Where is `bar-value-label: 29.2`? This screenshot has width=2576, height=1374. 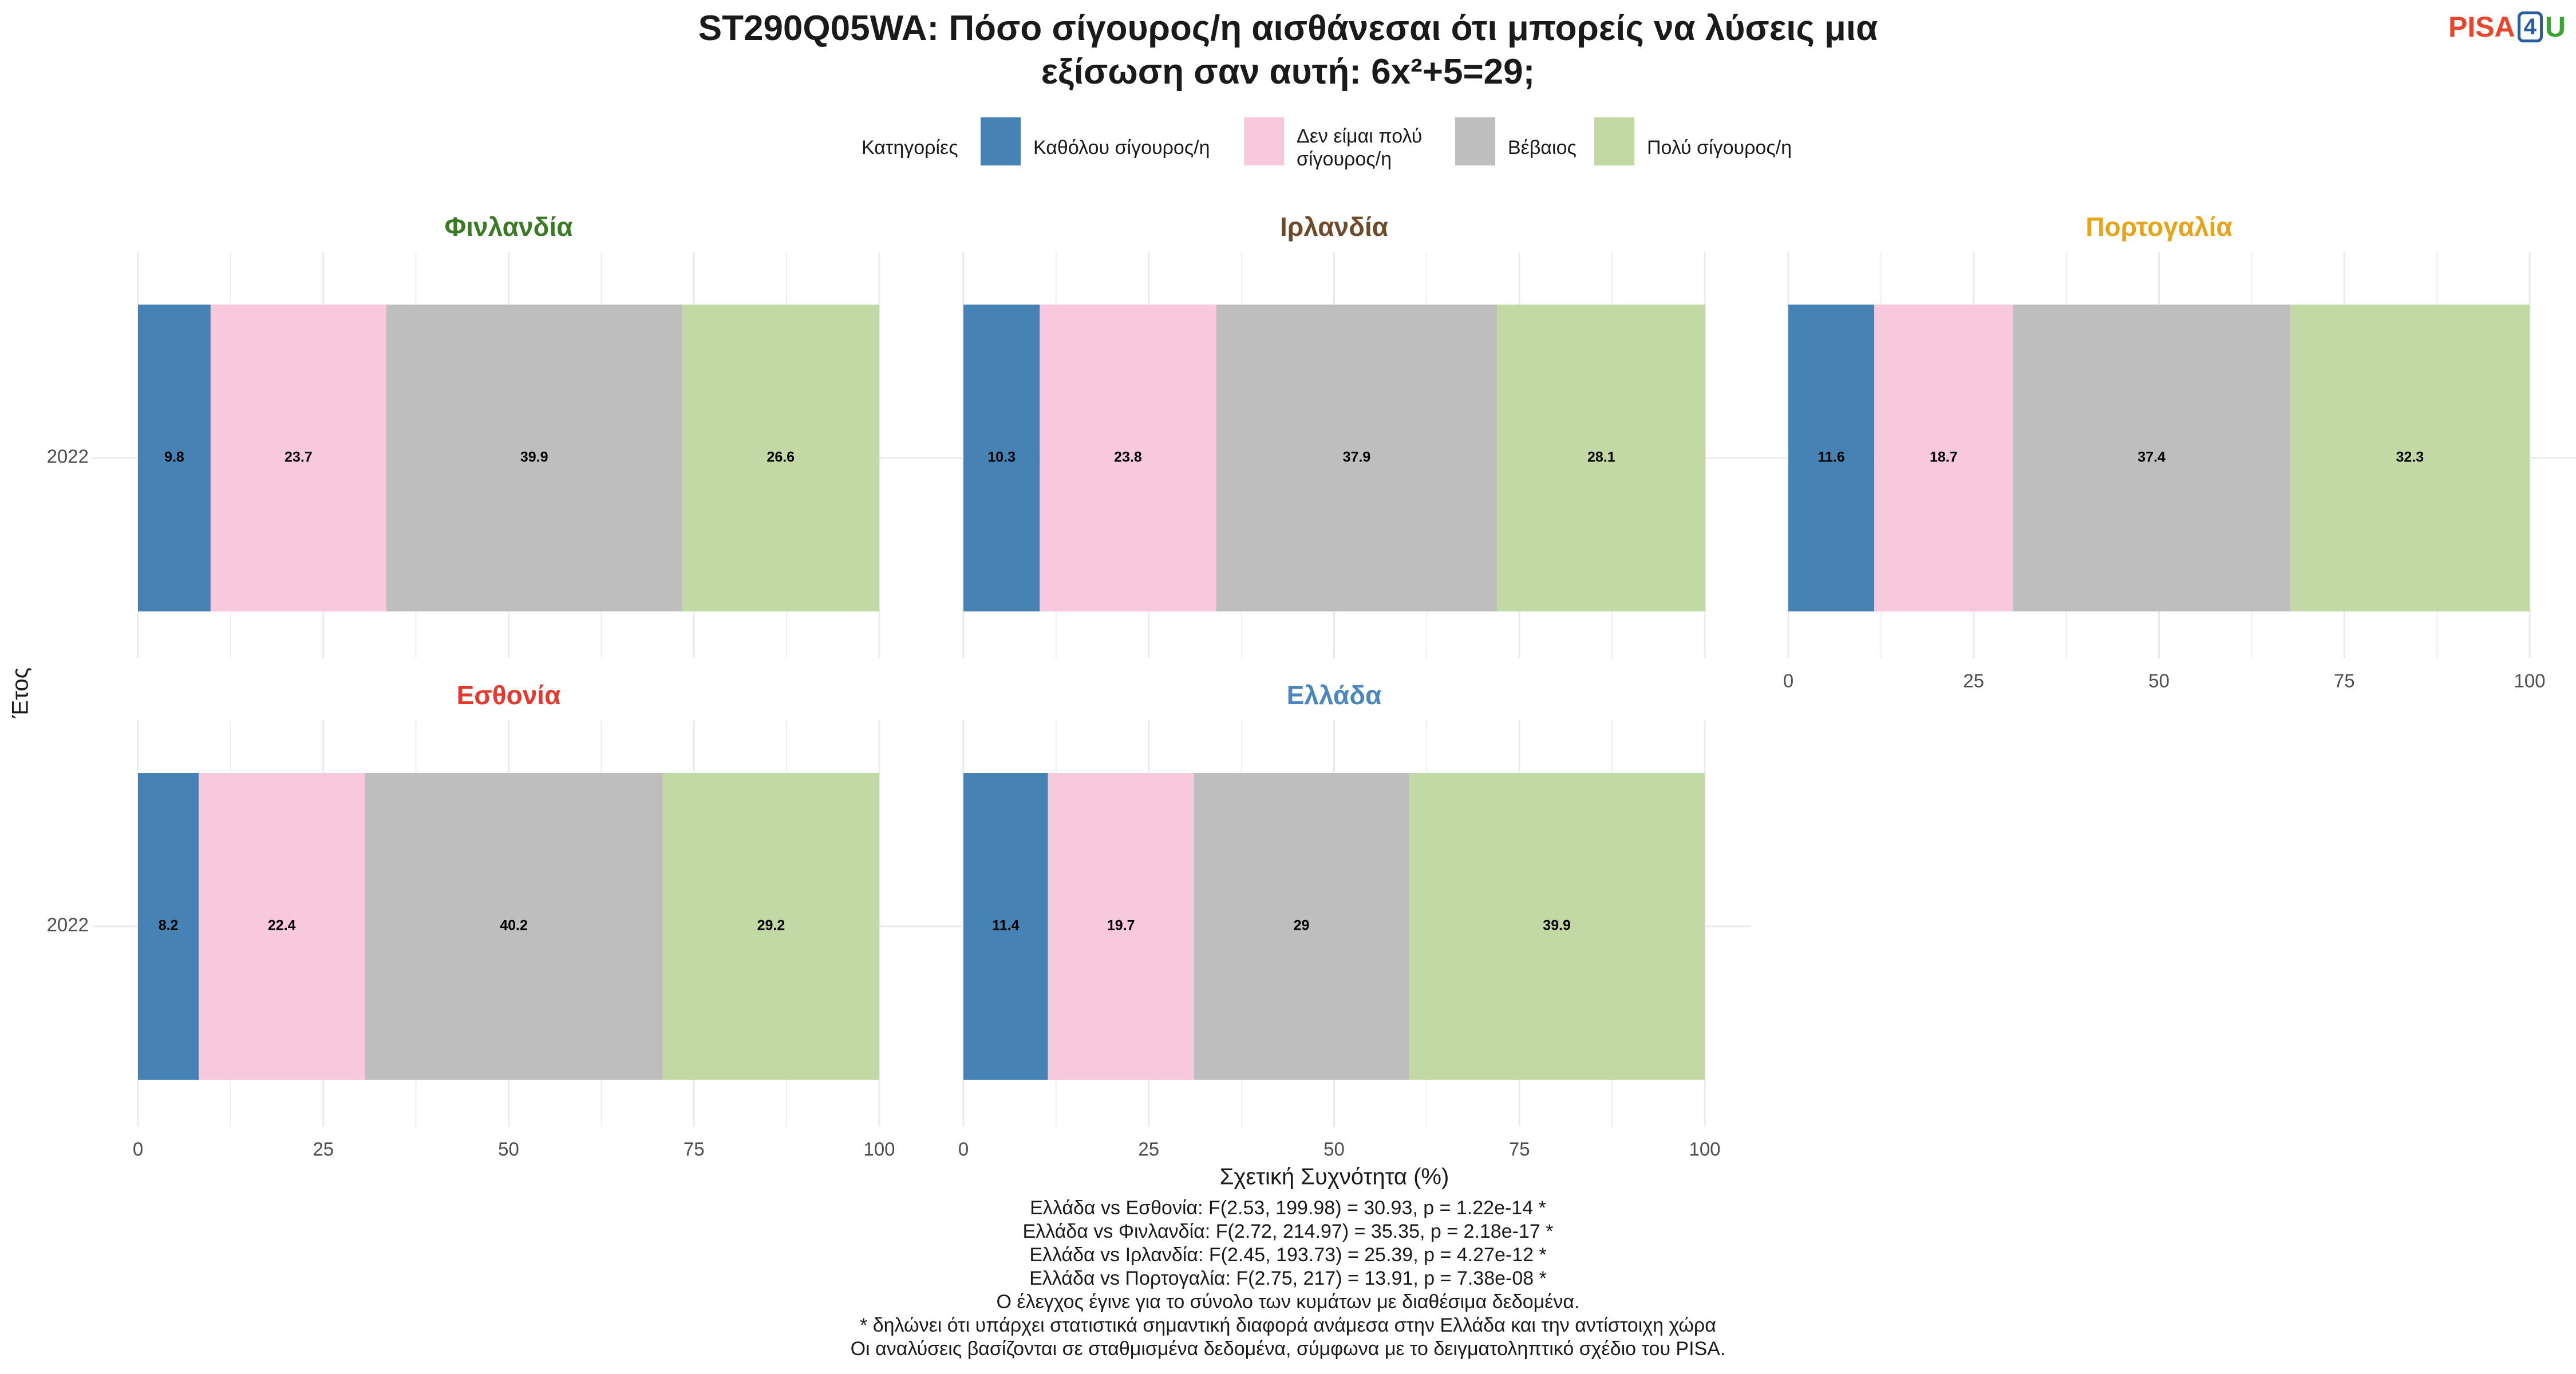
bar-value-label: 29.2 is located at coordinates (771, 926).